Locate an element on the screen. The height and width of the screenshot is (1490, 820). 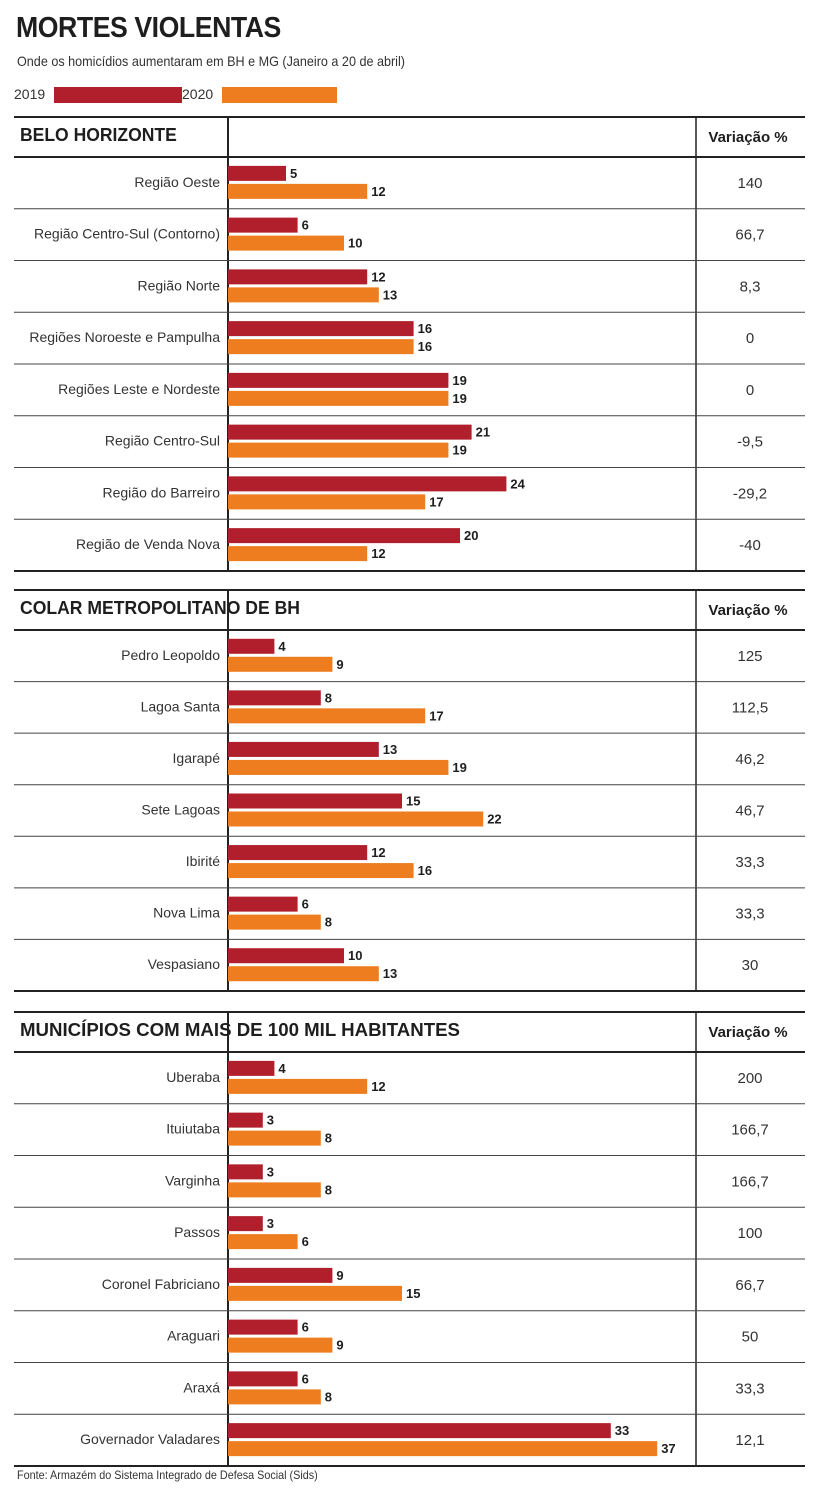
data-label-2020: 16 is located at coordinates (425, 346).